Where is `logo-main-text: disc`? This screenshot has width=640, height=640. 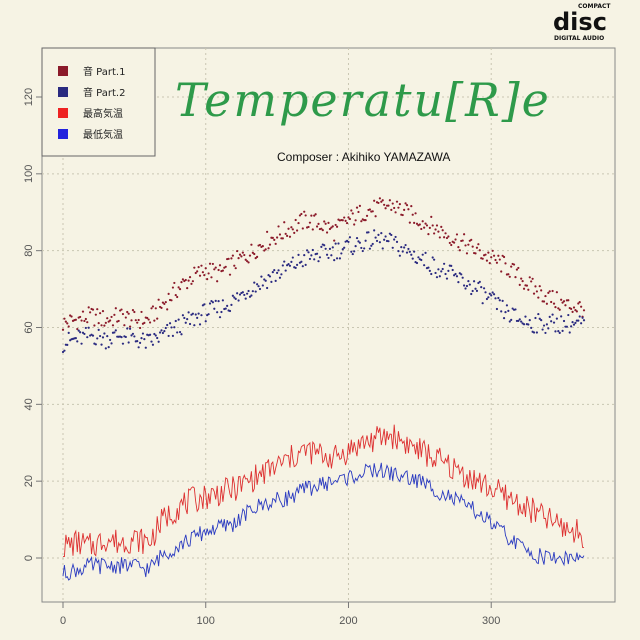 logo-main-text: disc is located at coordinates (580, 22).